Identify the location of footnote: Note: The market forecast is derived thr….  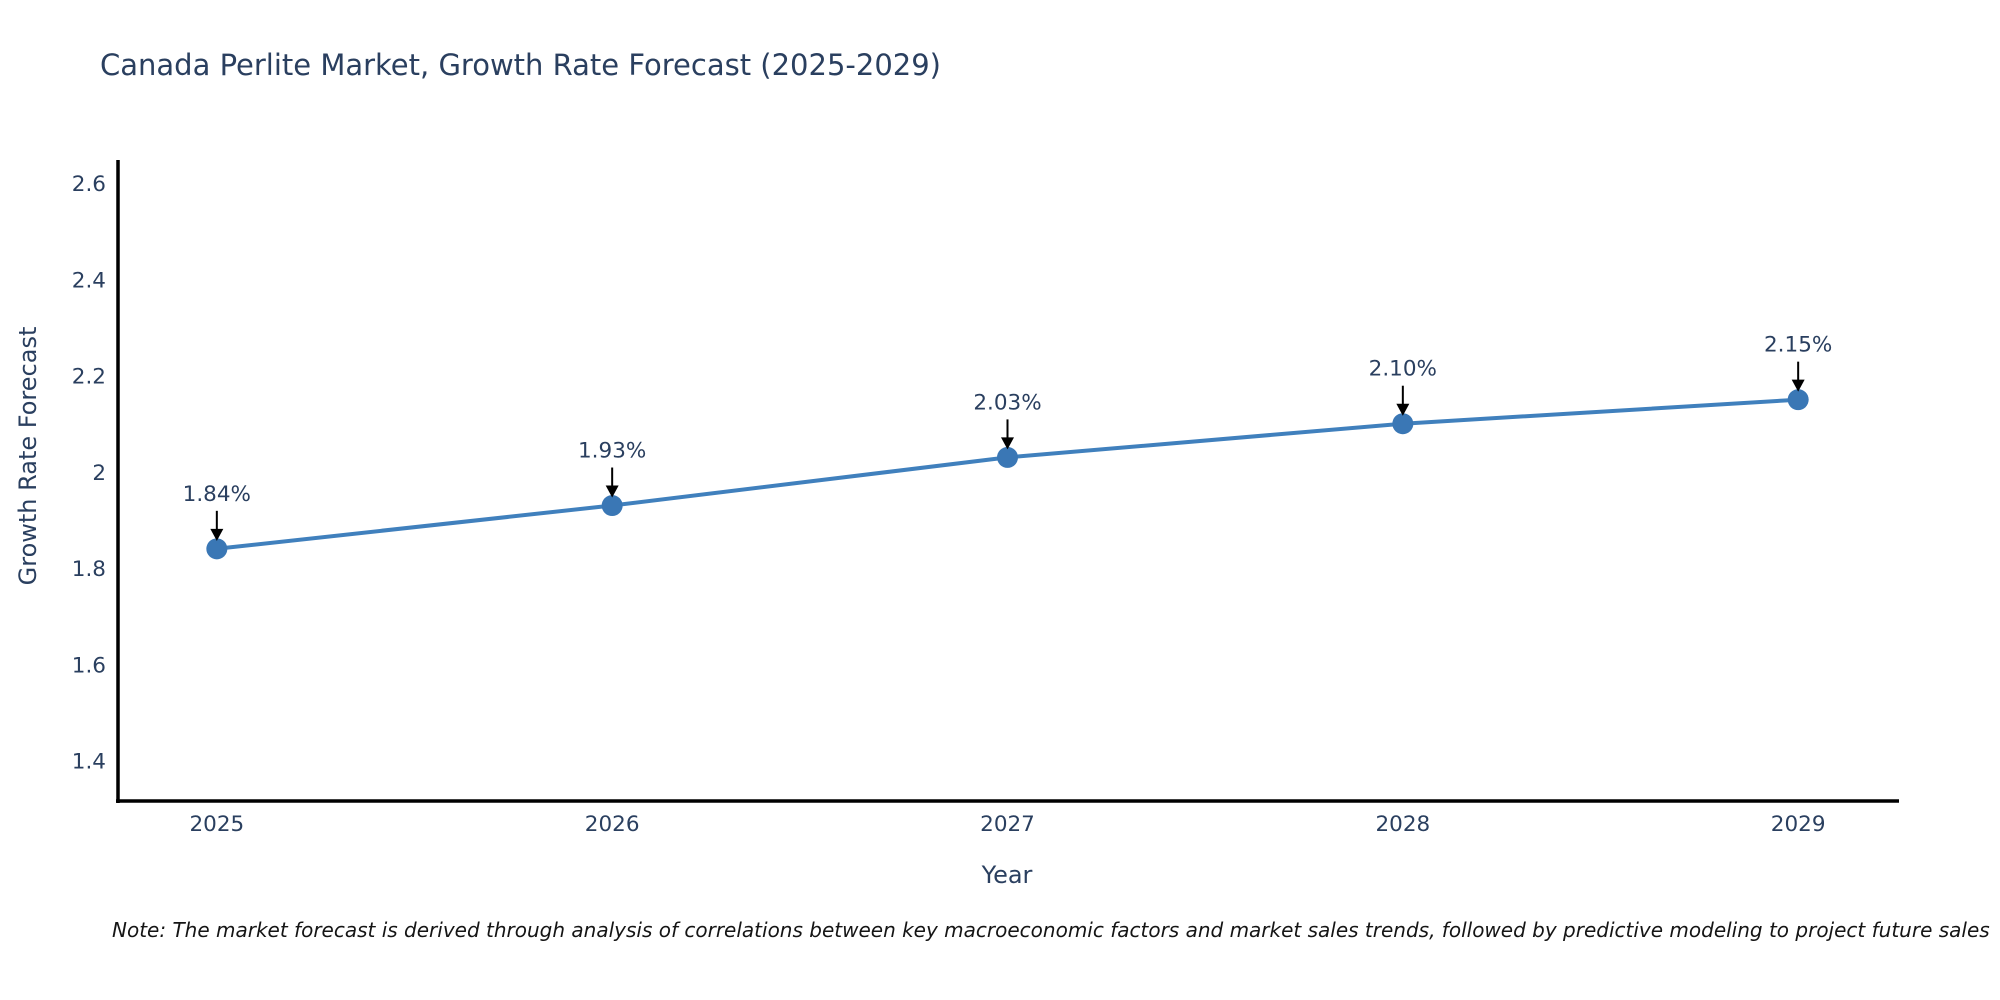
(1051, 930).